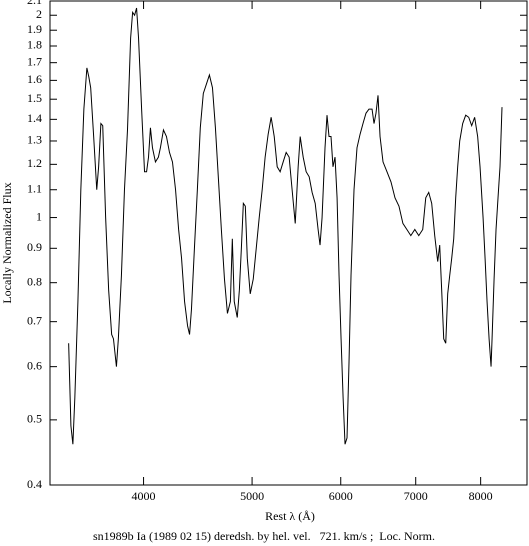 The image size is (529, 546). I want to click on y-tick-label: 1.3, so click(34, 140).